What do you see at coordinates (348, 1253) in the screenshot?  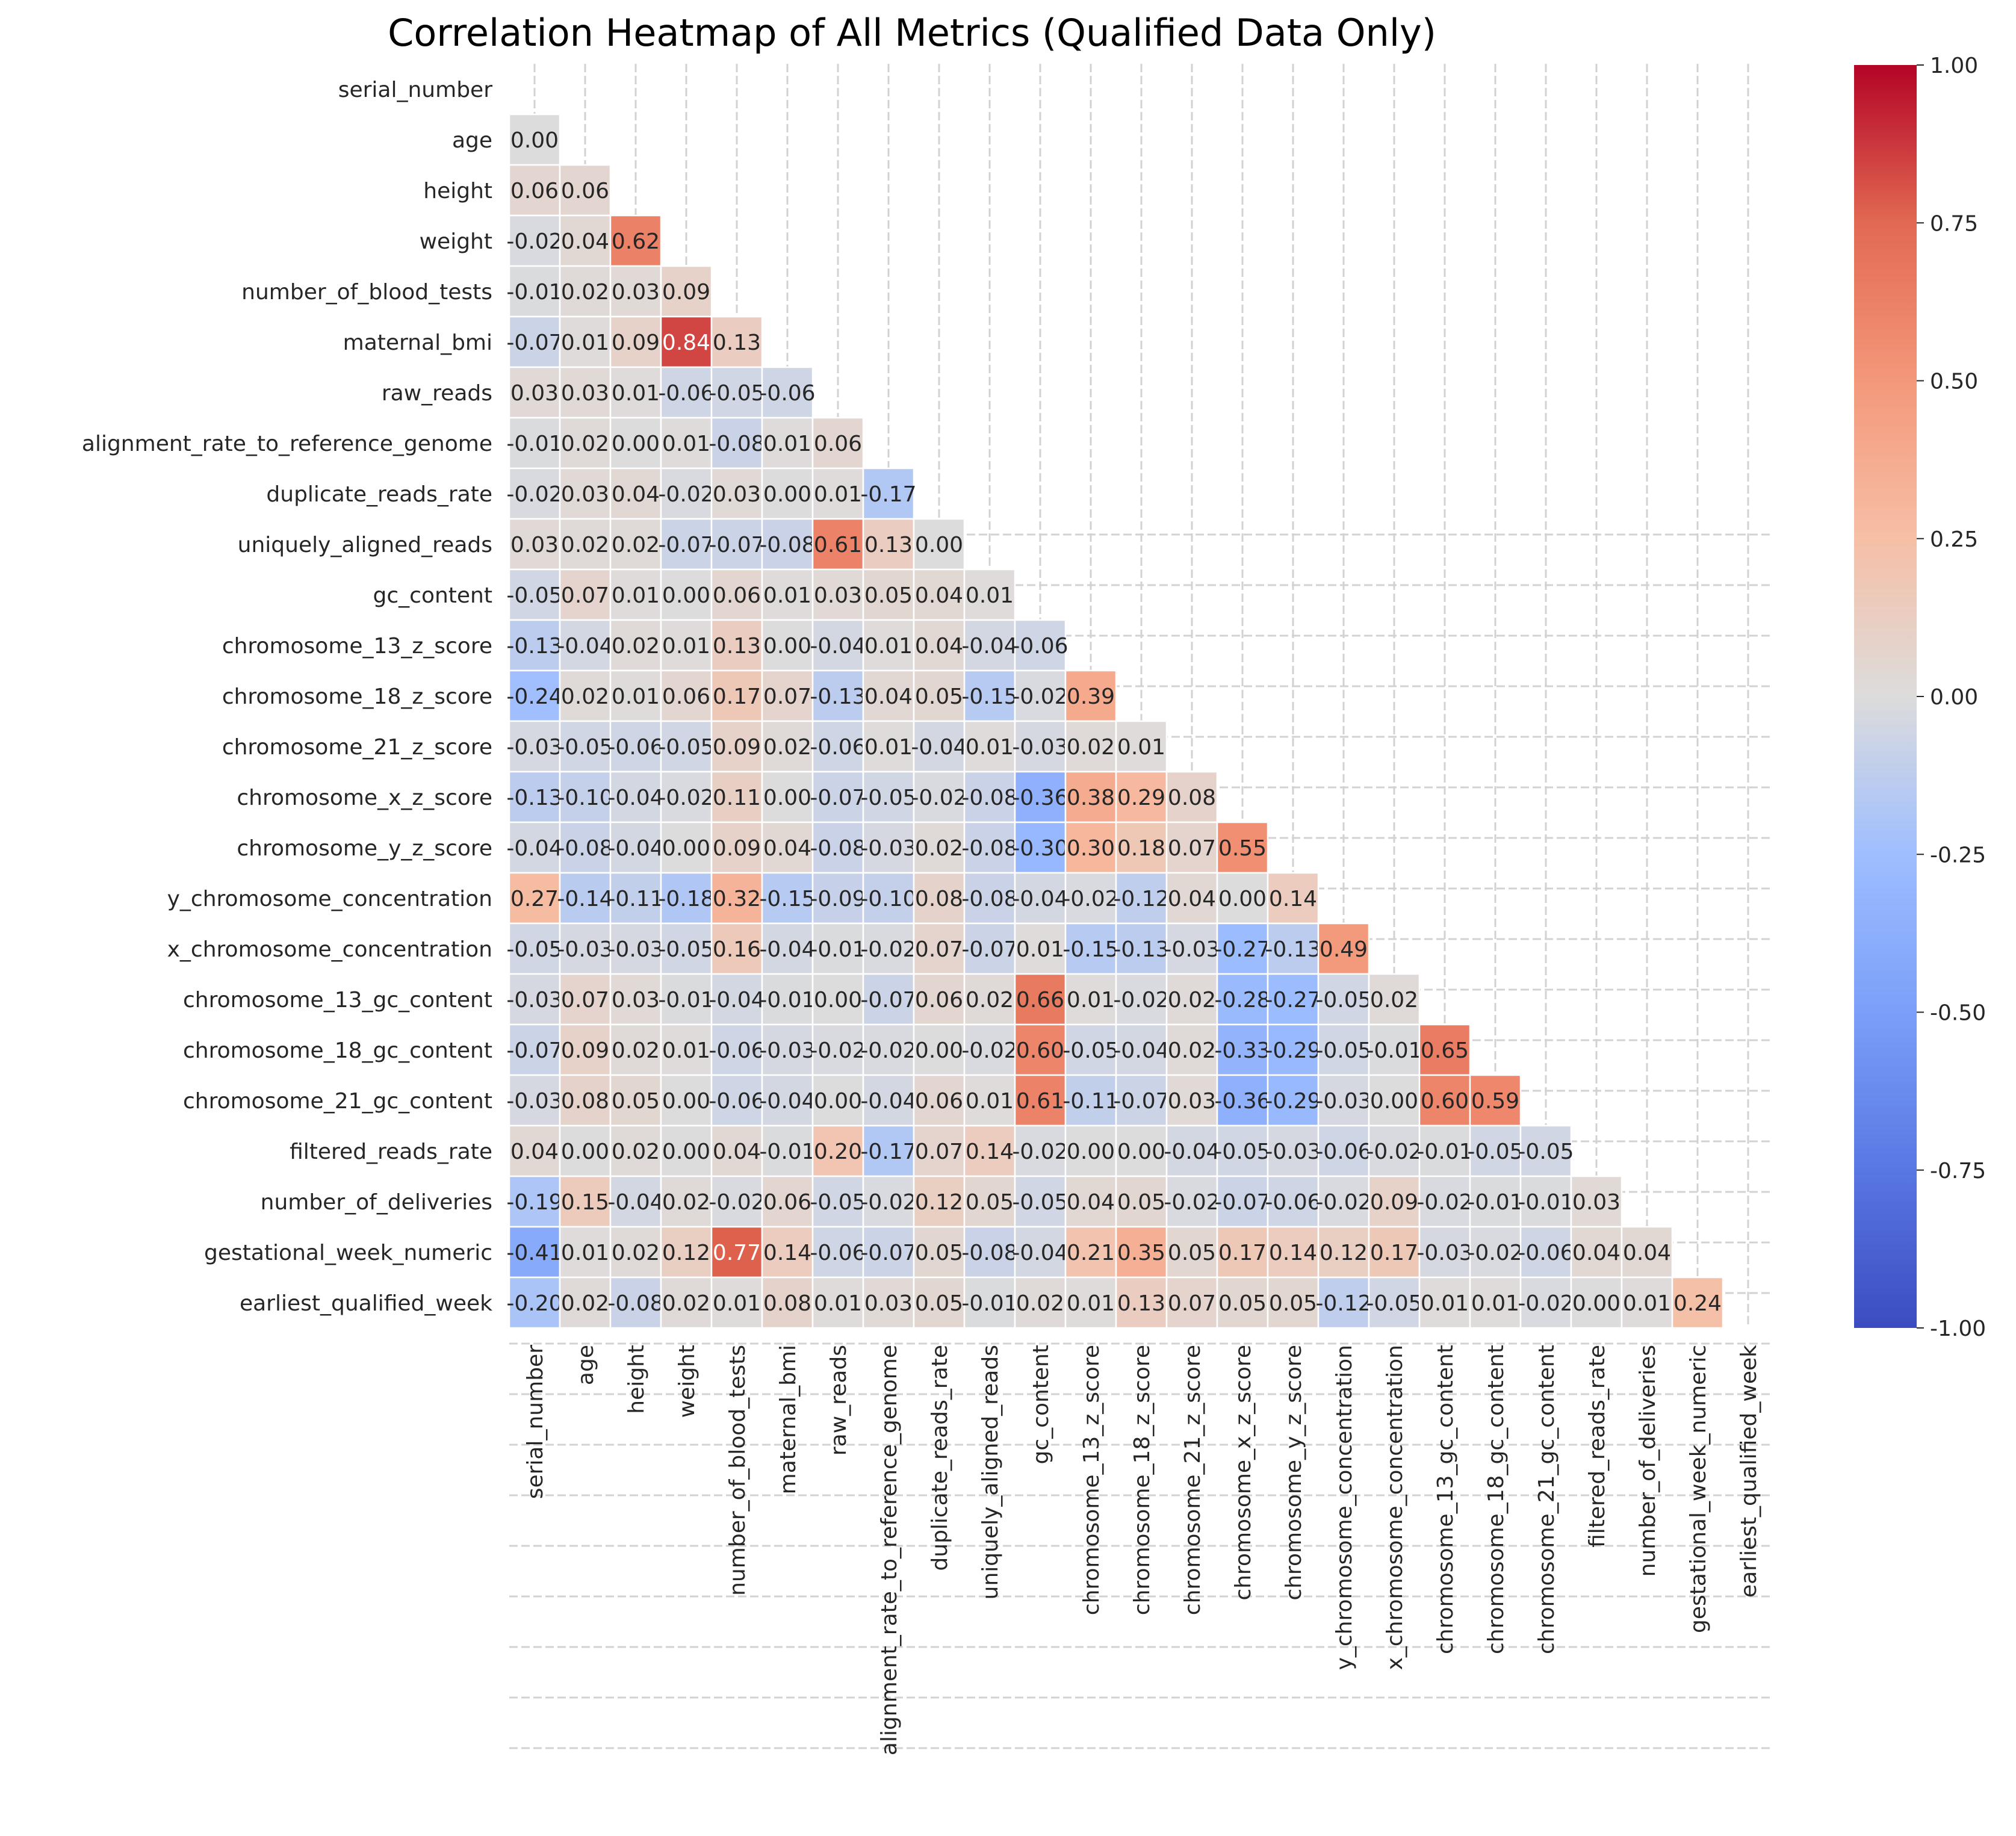 I see `row-label: gestational_week_numeric` at bounding box center [348, 1253].